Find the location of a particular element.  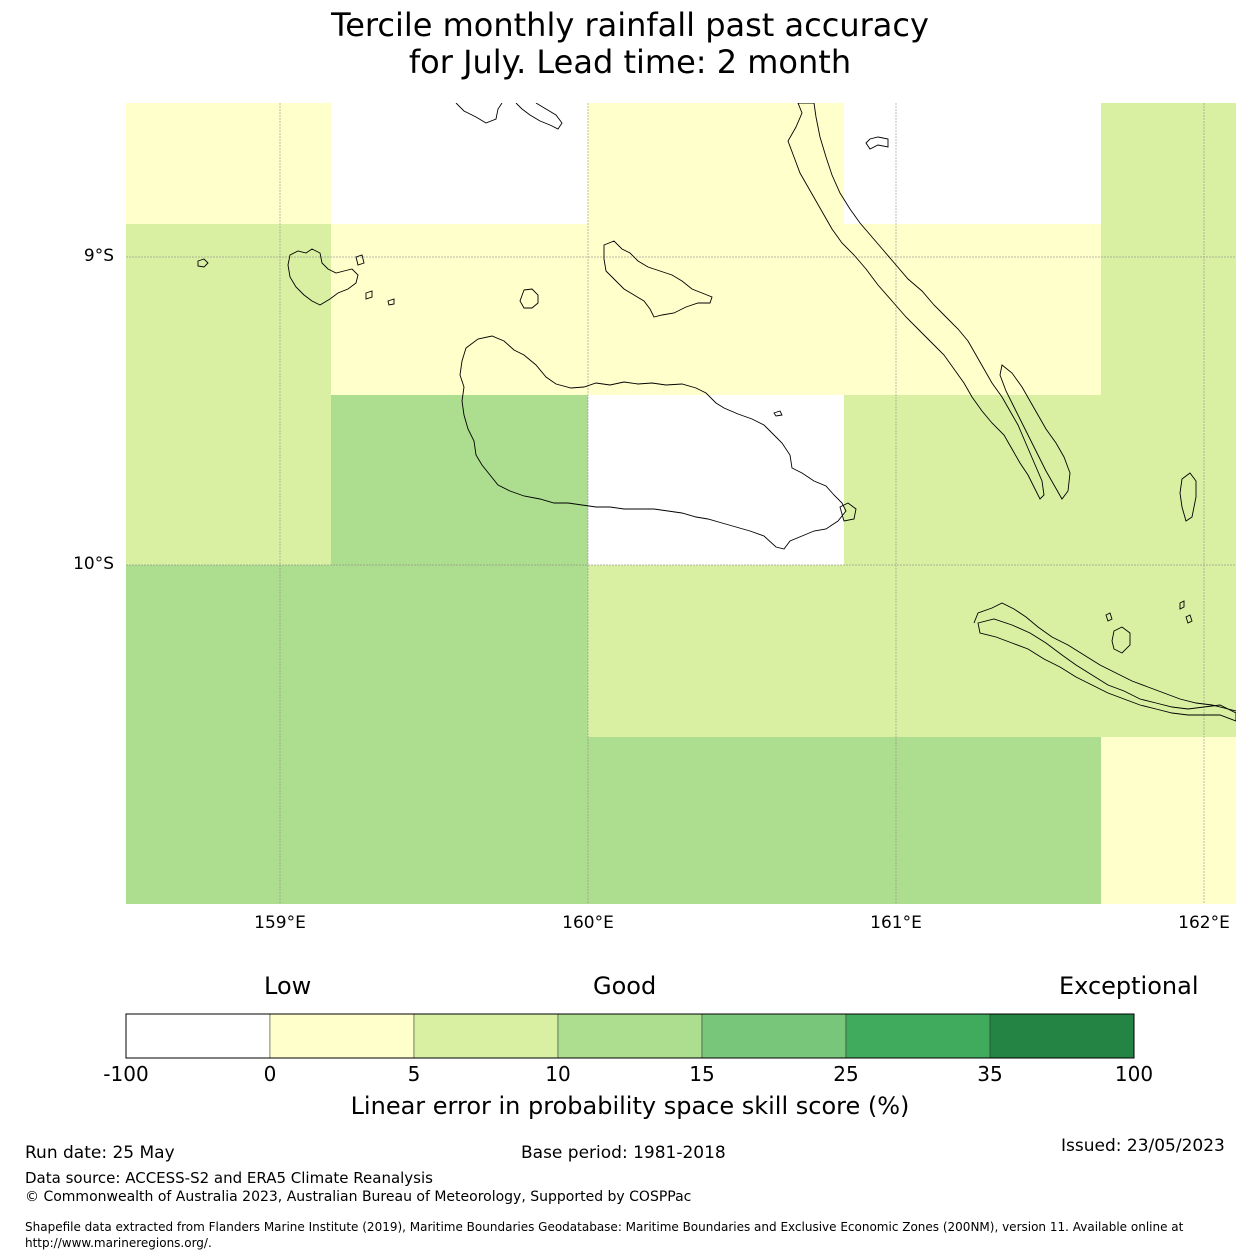

issued-date: Issued: 23/05/2023 is located at coordinates (1143, 1146).